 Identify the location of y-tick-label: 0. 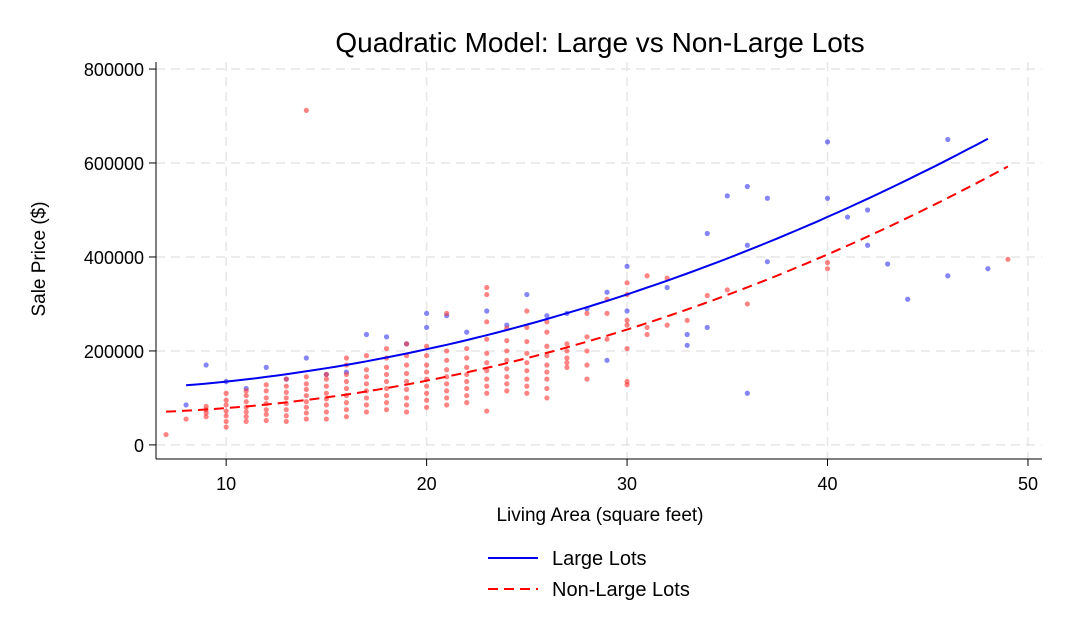
(139, 446).